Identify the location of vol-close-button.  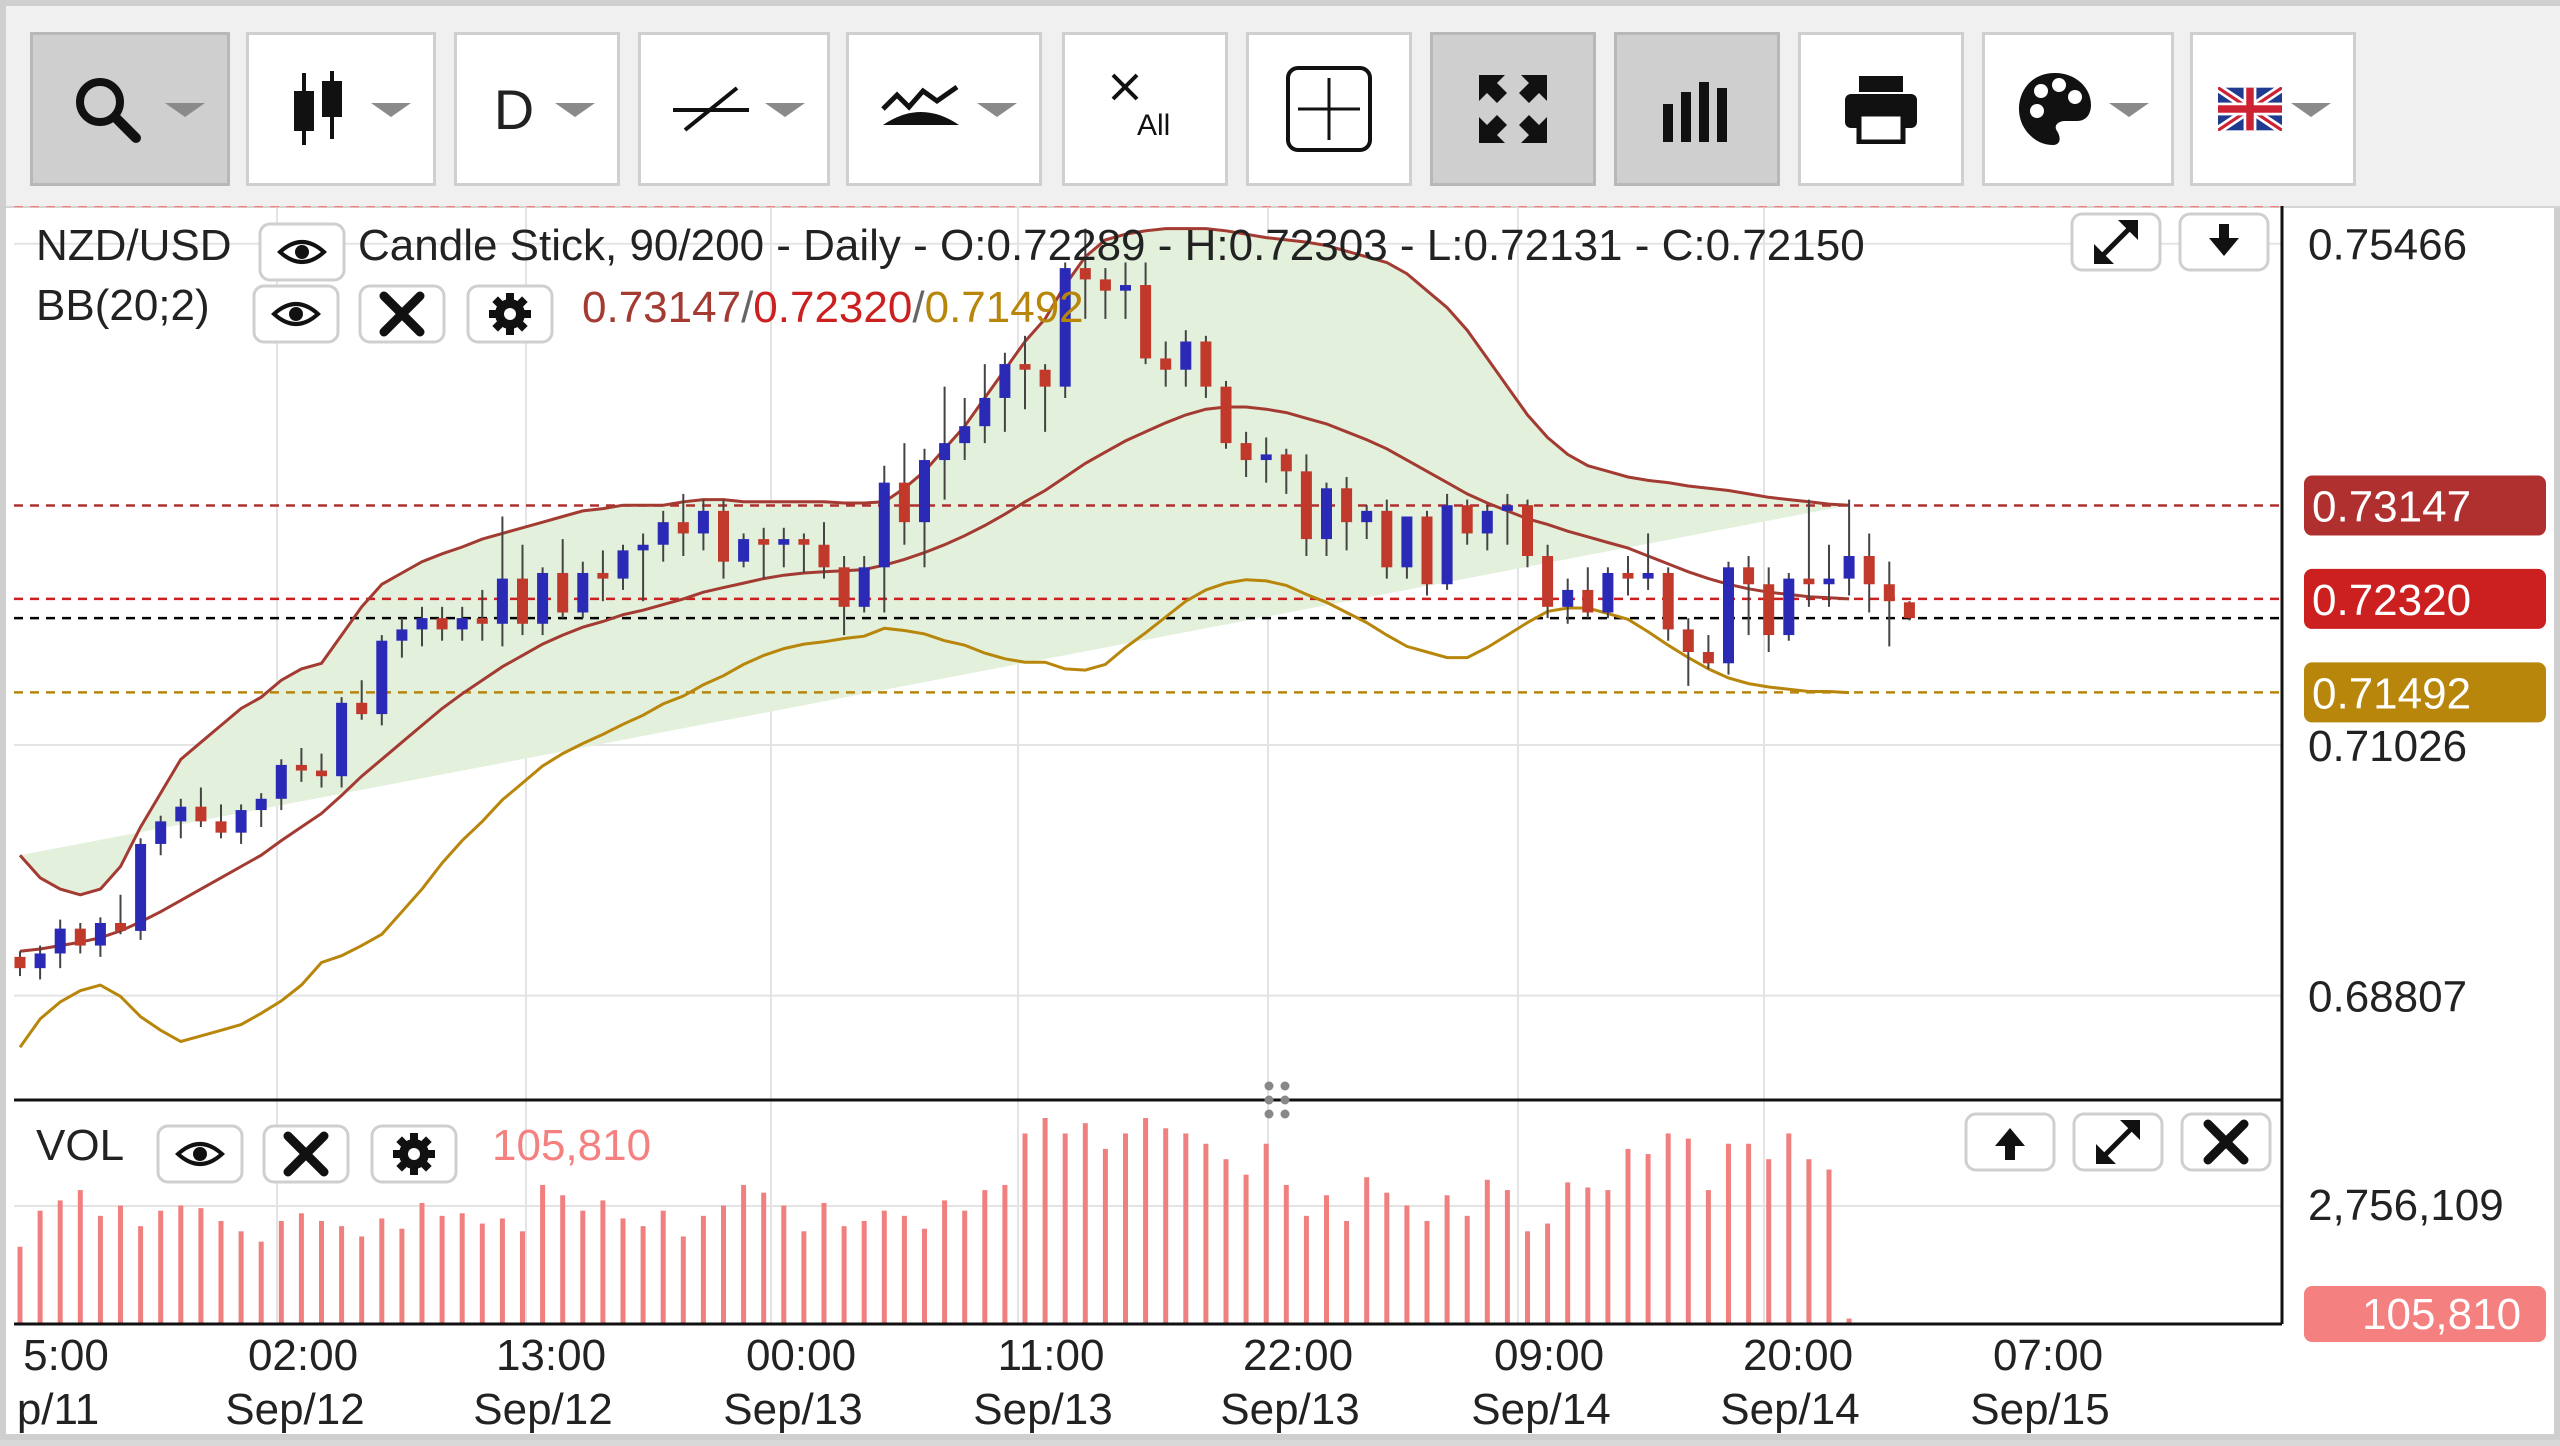
(2226, 1142).